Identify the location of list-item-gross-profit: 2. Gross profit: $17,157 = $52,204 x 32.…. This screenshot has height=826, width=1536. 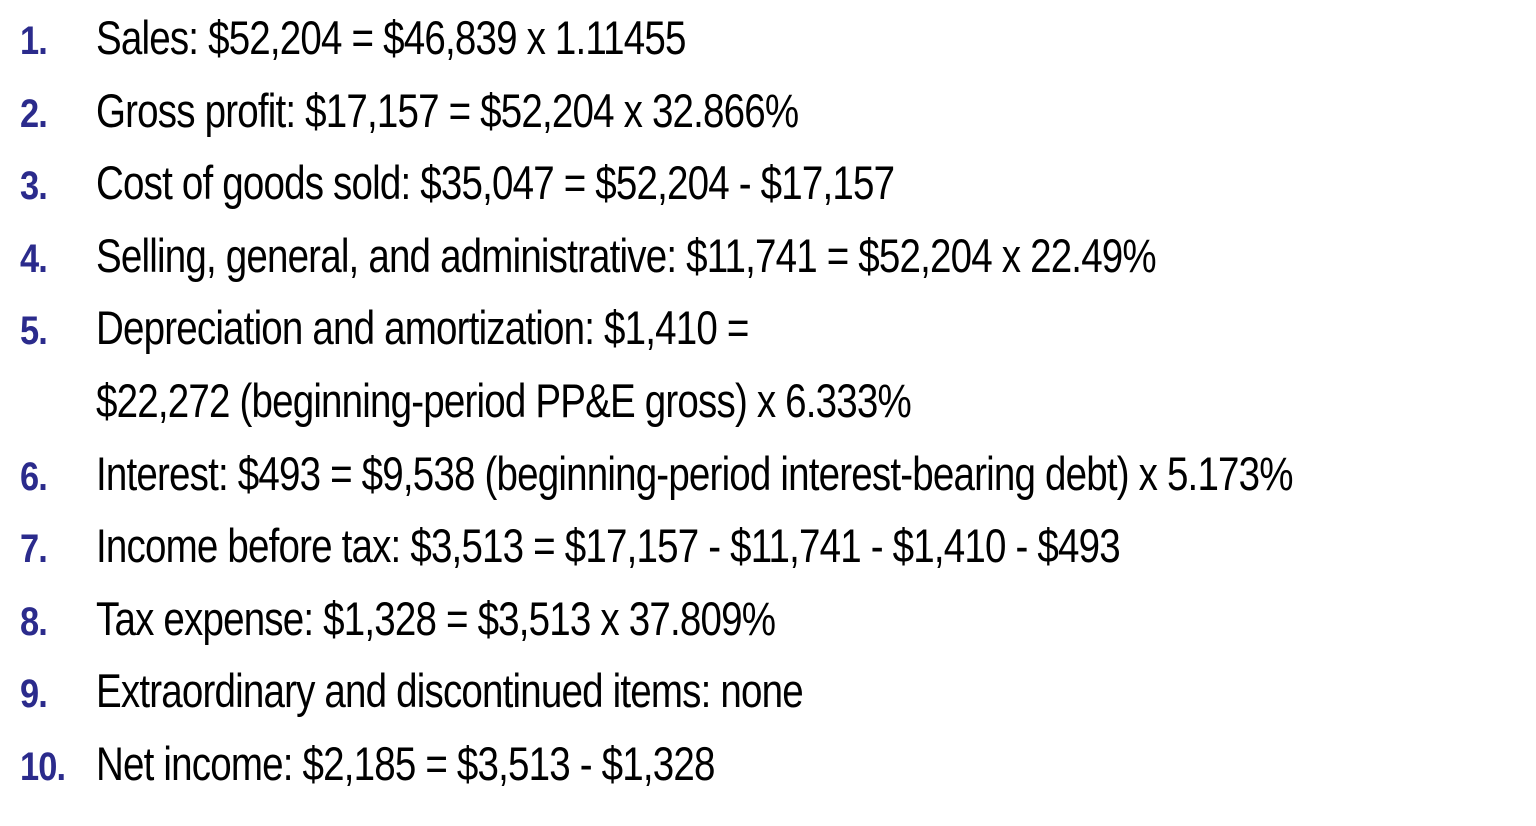
(772, 119).